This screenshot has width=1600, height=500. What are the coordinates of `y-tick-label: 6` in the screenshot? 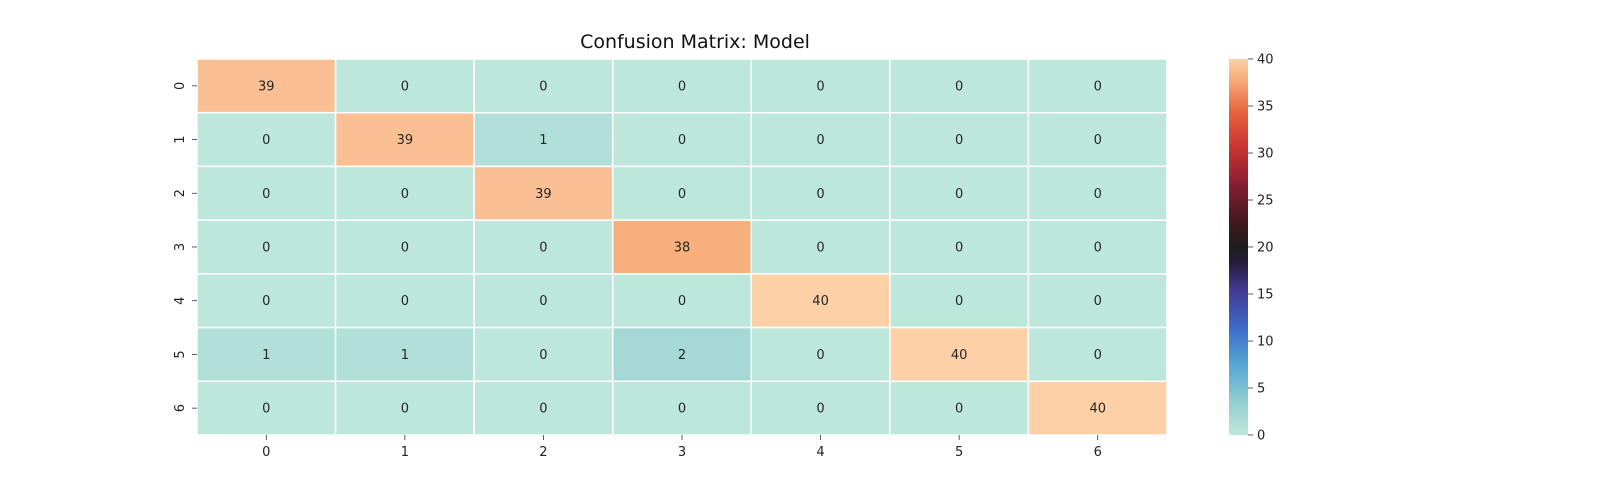 It's located at (180, 408).